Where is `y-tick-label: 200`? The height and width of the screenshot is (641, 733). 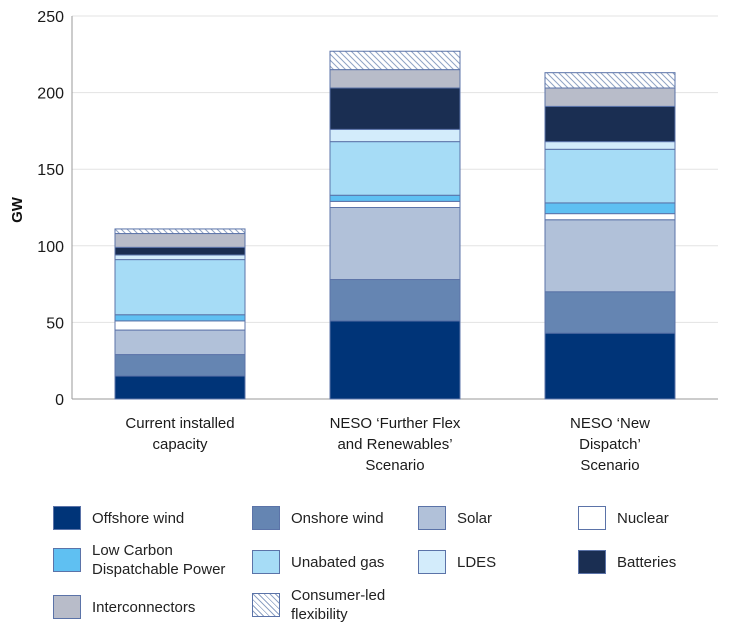 y-tick-label: 200 is located at coordinates (50, 94).